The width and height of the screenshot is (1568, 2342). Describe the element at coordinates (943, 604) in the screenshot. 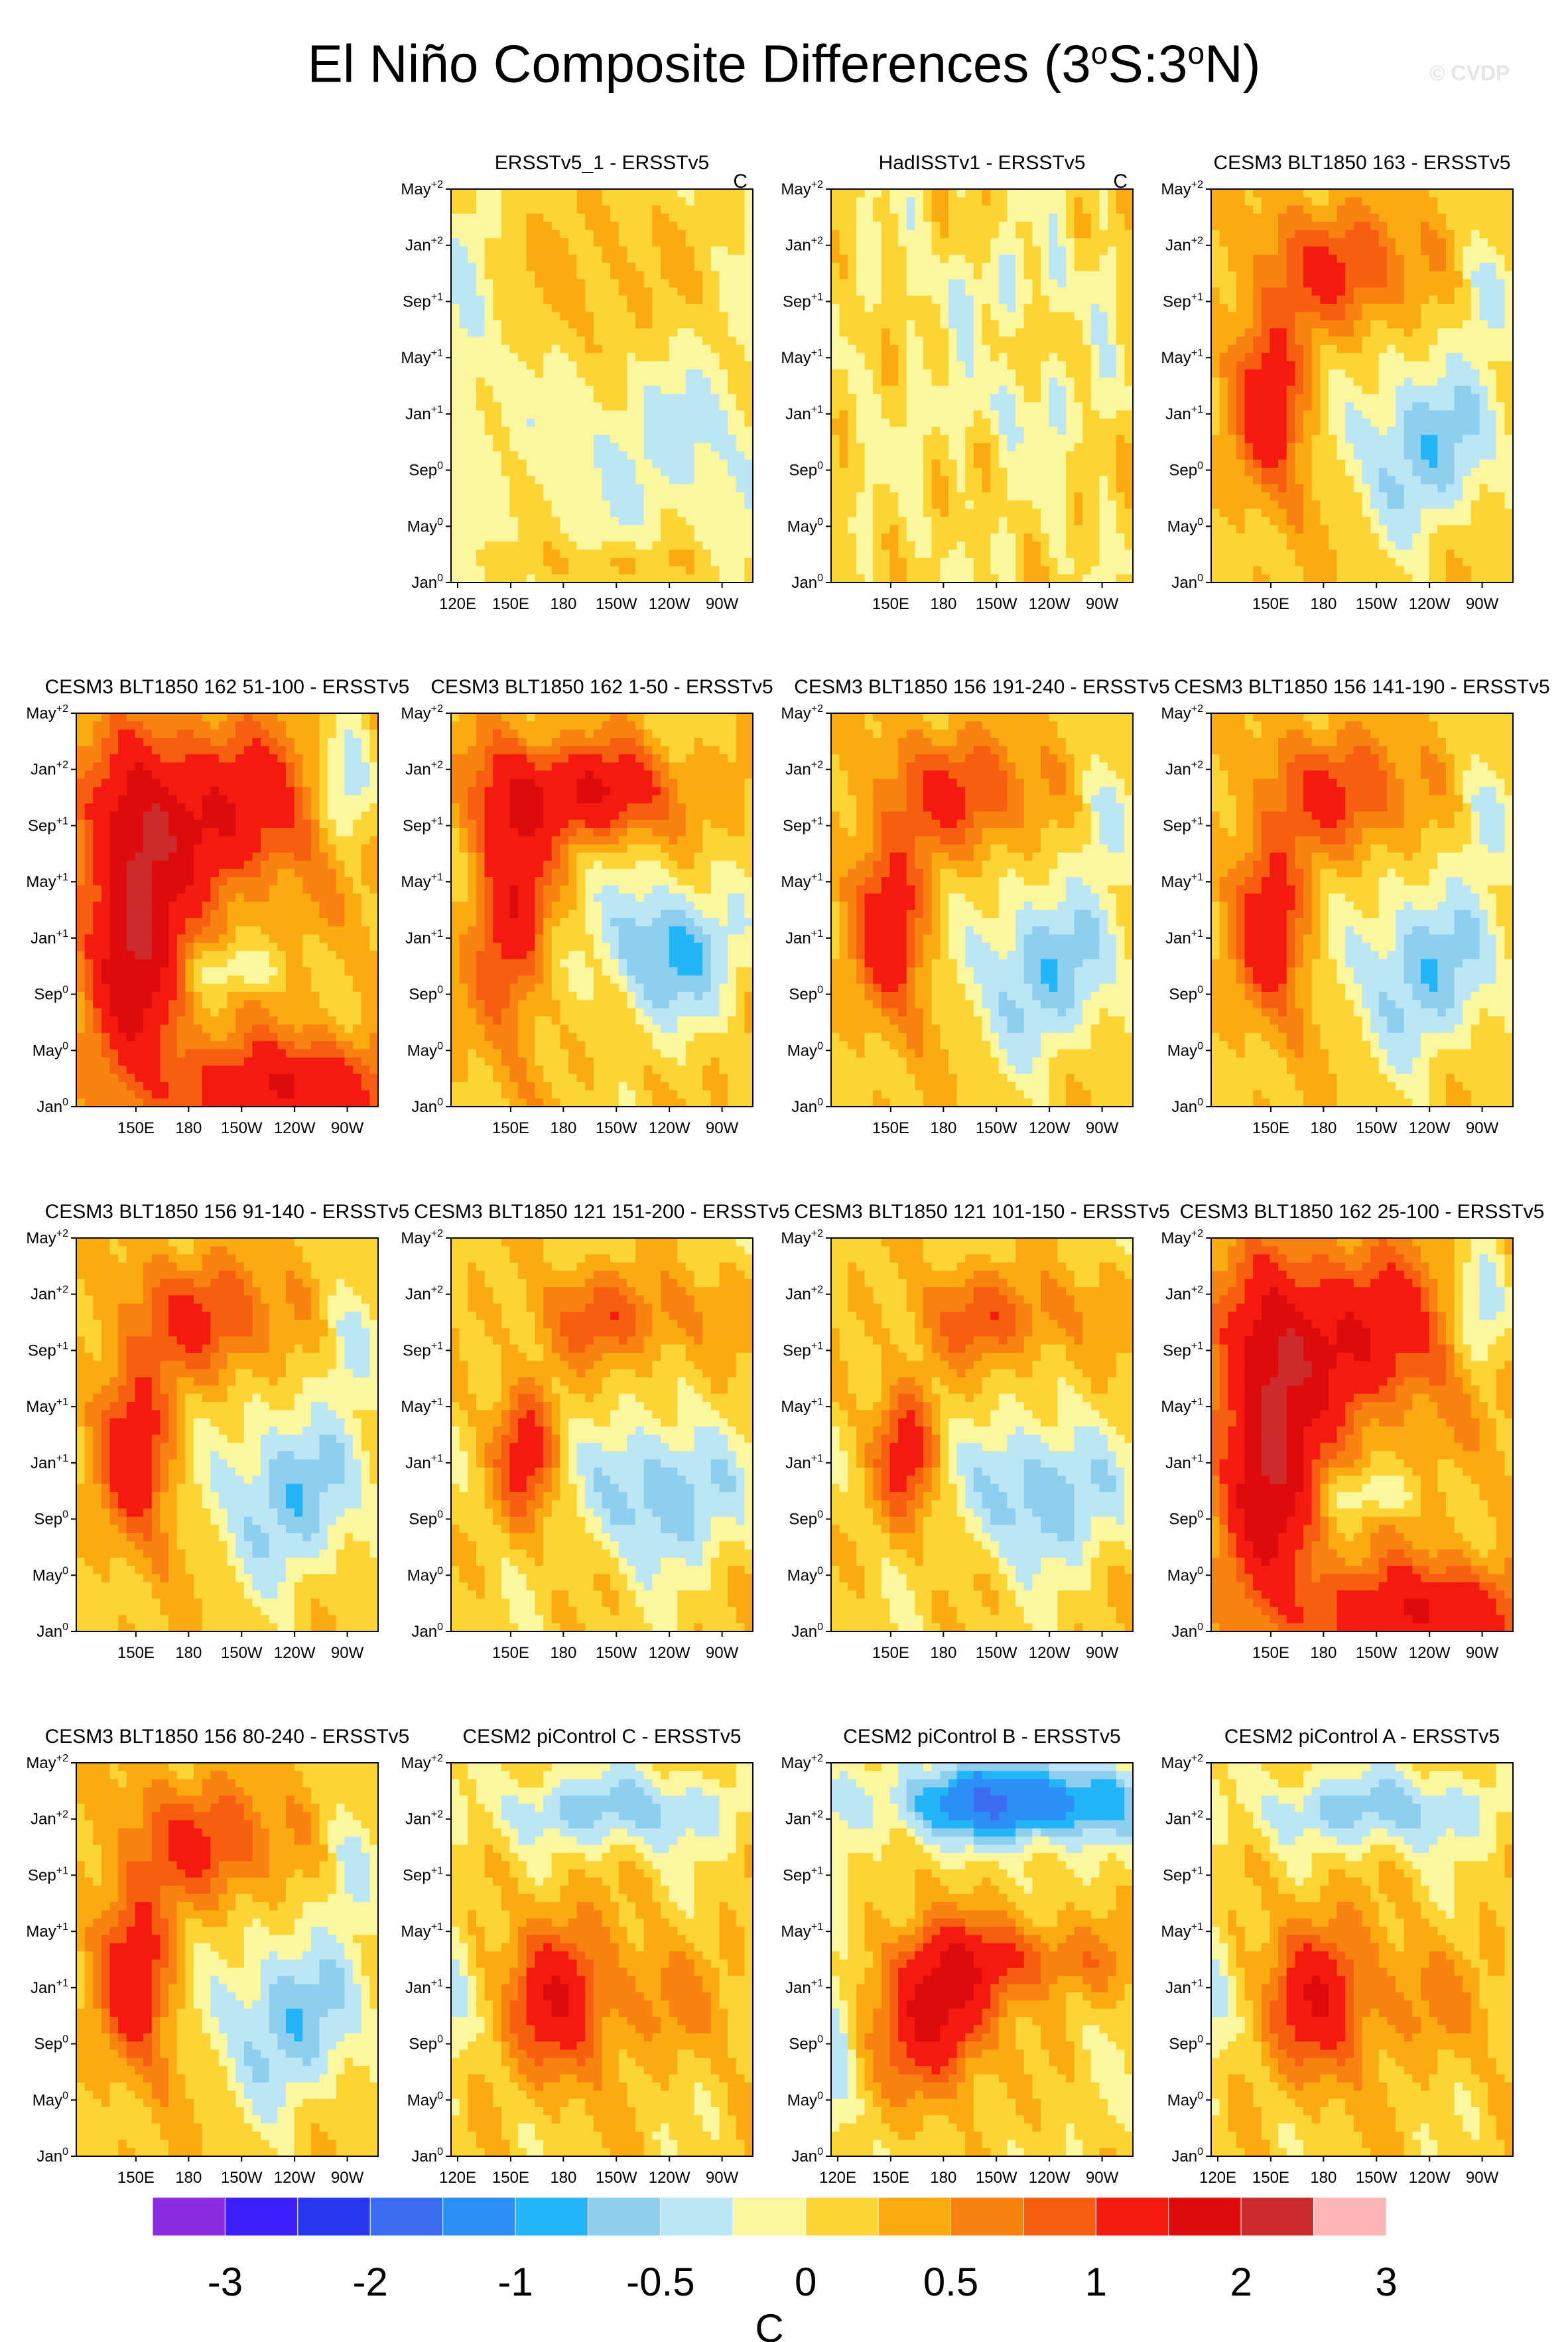

I see `x-tick-label: 180` at that location.